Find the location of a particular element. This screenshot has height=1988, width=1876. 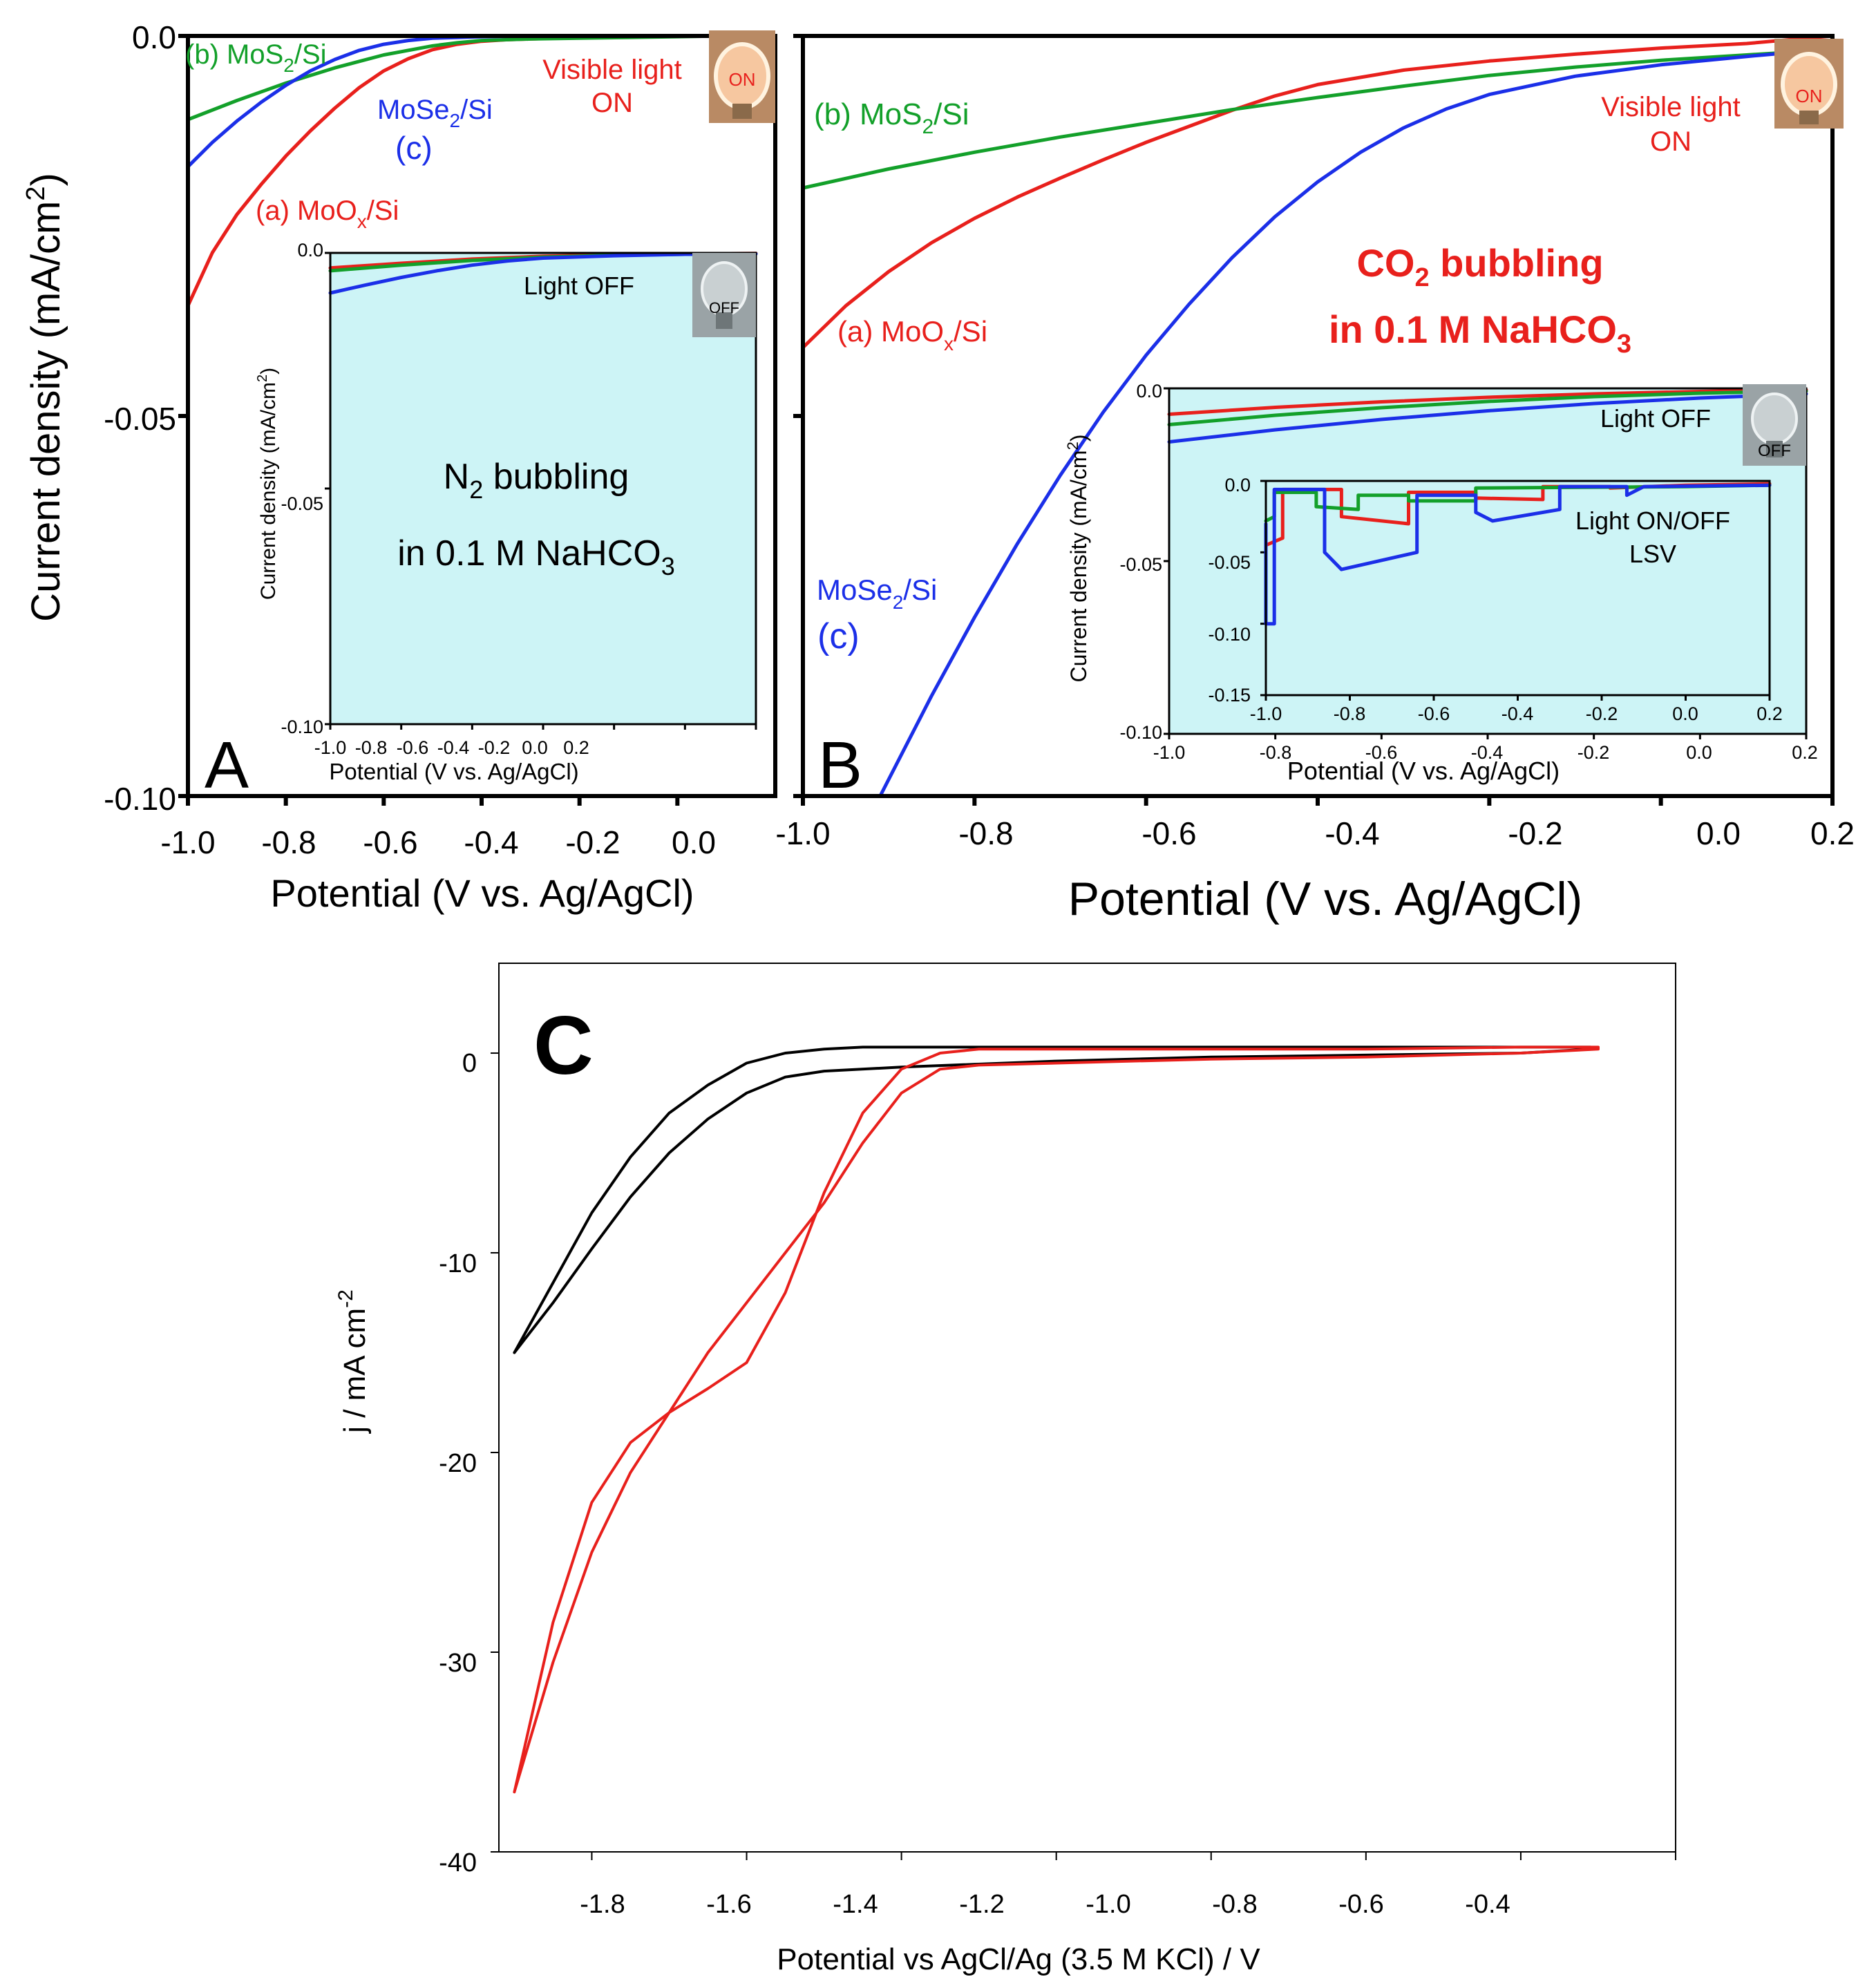

visible-light-label: Visible light is located at coordinates (612, 70).